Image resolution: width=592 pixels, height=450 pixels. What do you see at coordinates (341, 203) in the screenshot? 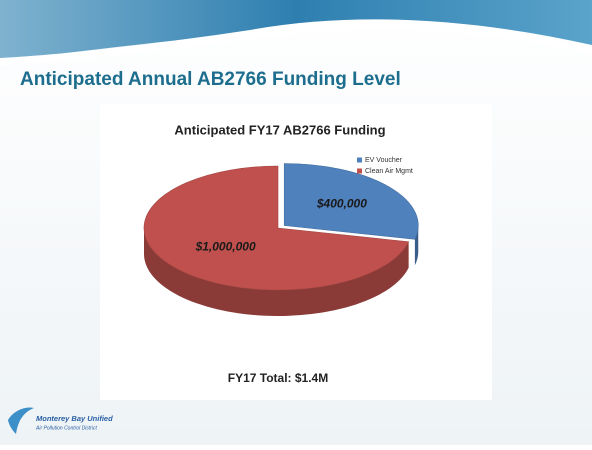
I see `data-label: $400,000` at bounding box center [341, 203].